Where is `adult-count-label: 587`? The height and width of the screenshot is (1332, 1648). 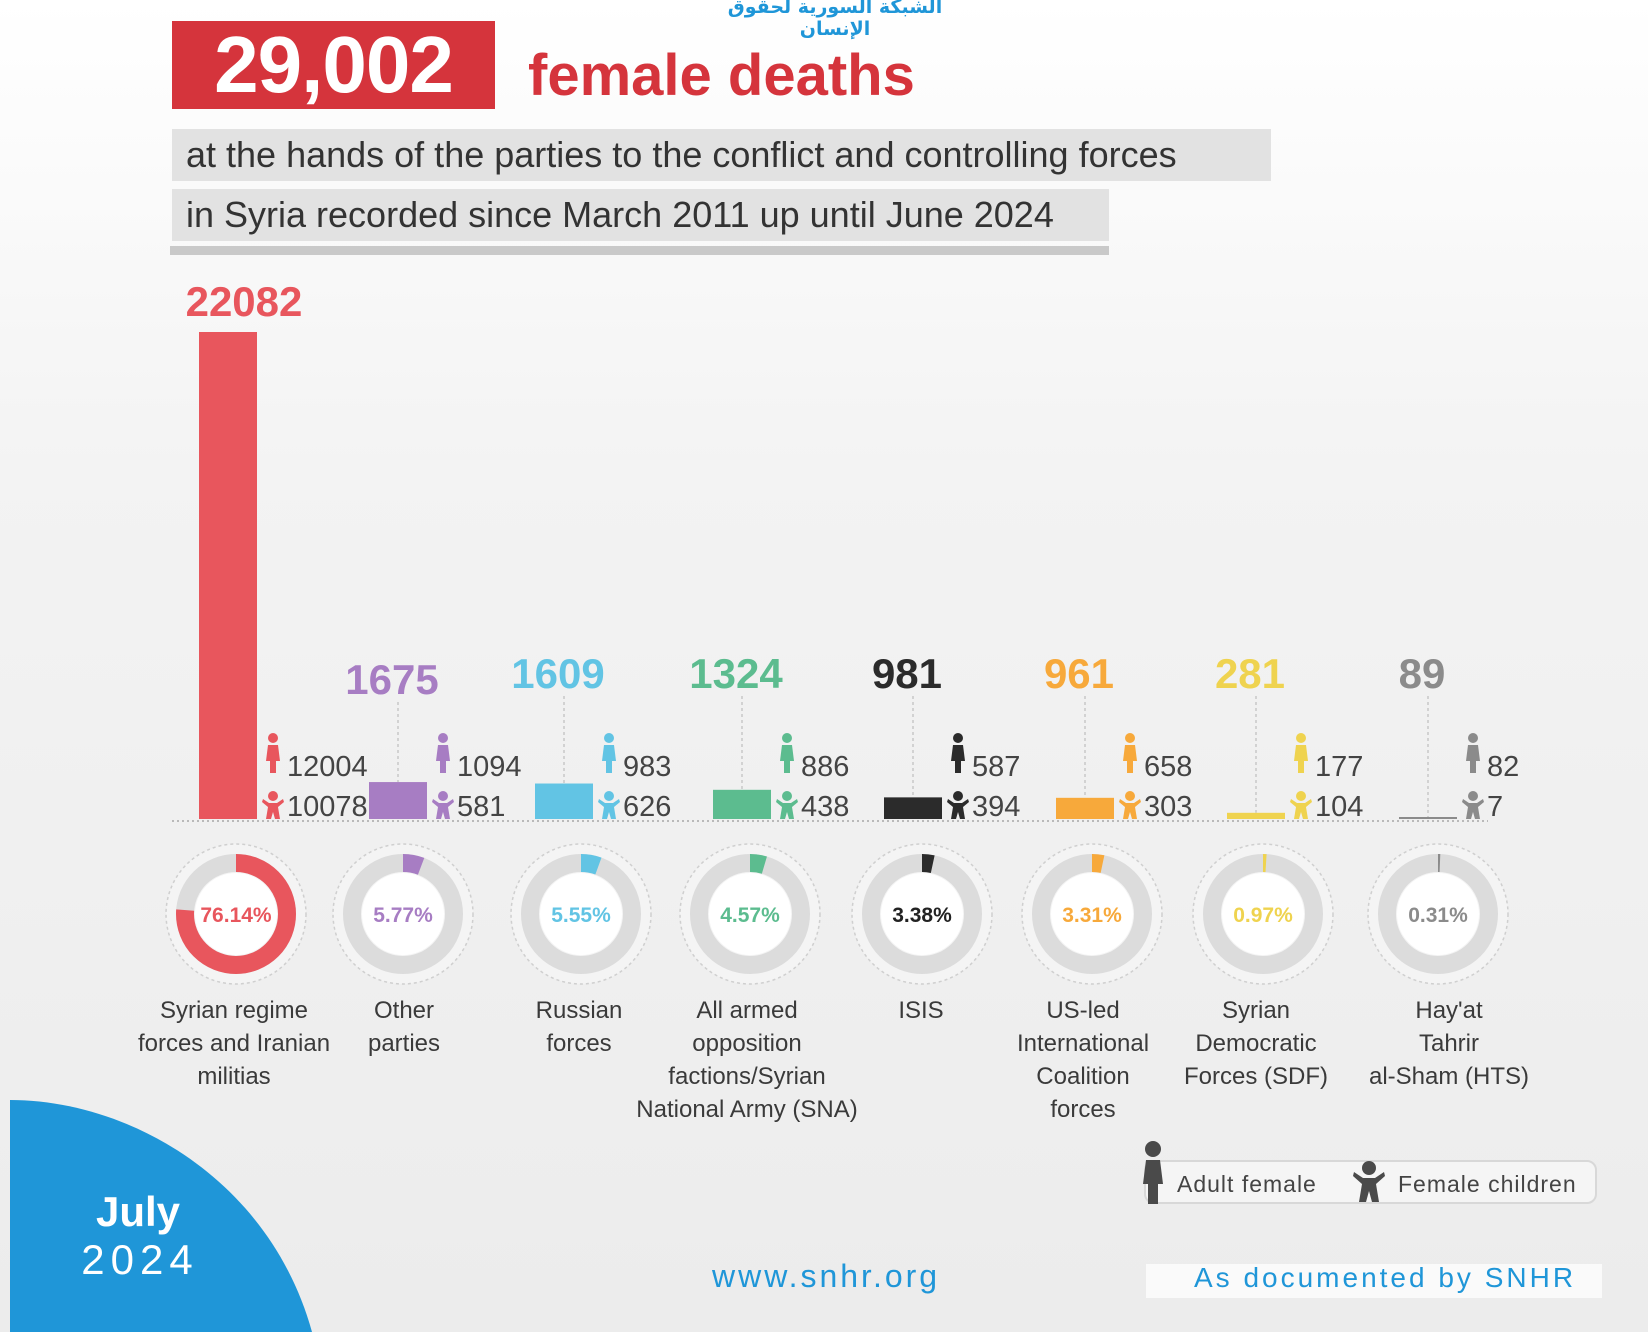 adult-count-label: 587 is located at coordinates (996, 767).